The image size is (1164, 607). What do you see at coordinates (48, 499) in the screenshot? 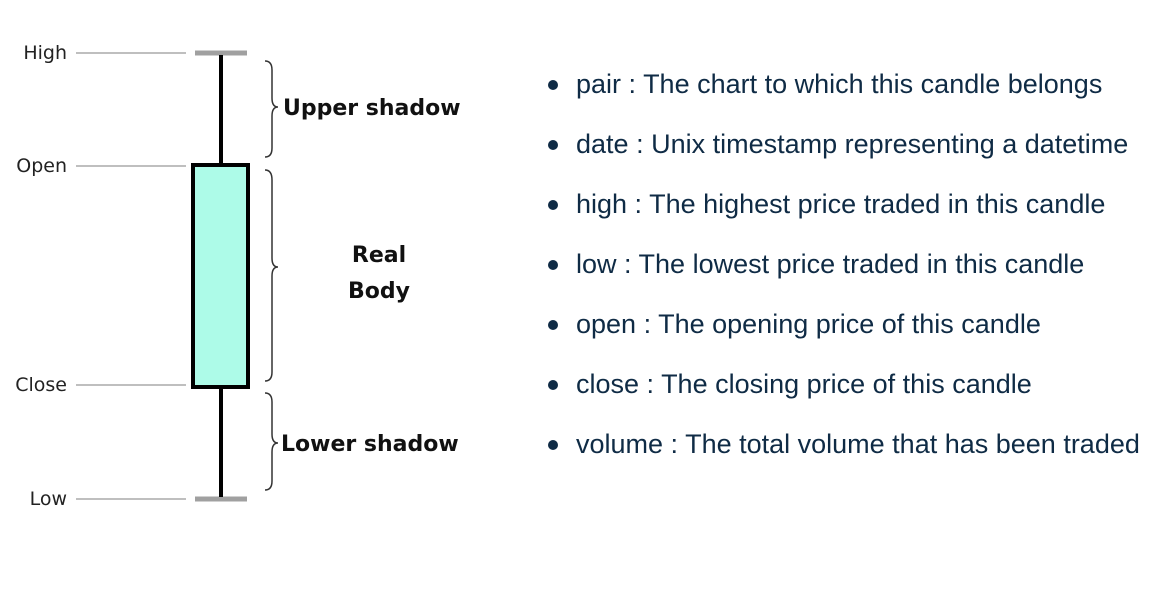
I see `low-label: Low` at bounding box center [48, 499].